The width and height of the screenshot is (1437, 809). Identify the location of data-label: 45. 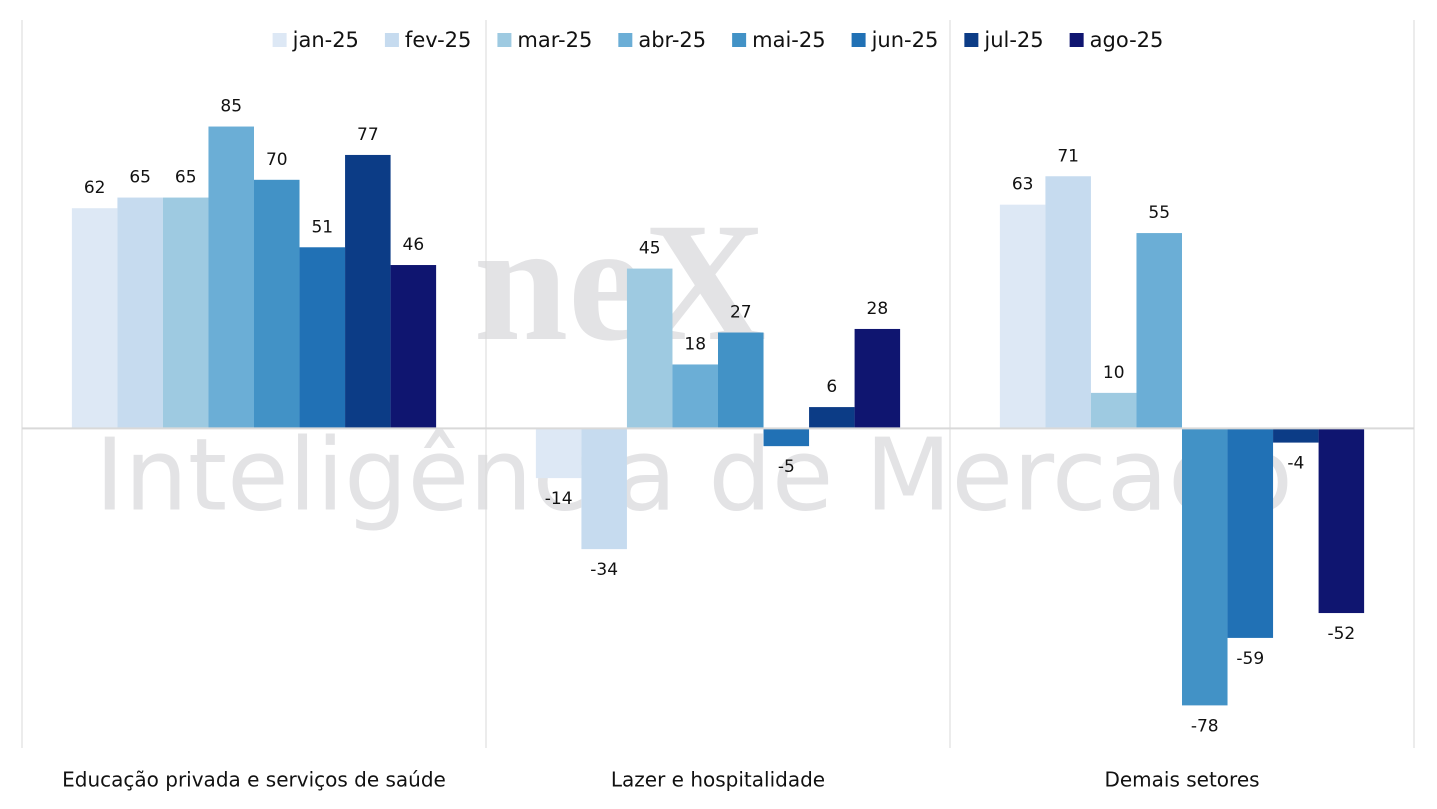
(650, 249).